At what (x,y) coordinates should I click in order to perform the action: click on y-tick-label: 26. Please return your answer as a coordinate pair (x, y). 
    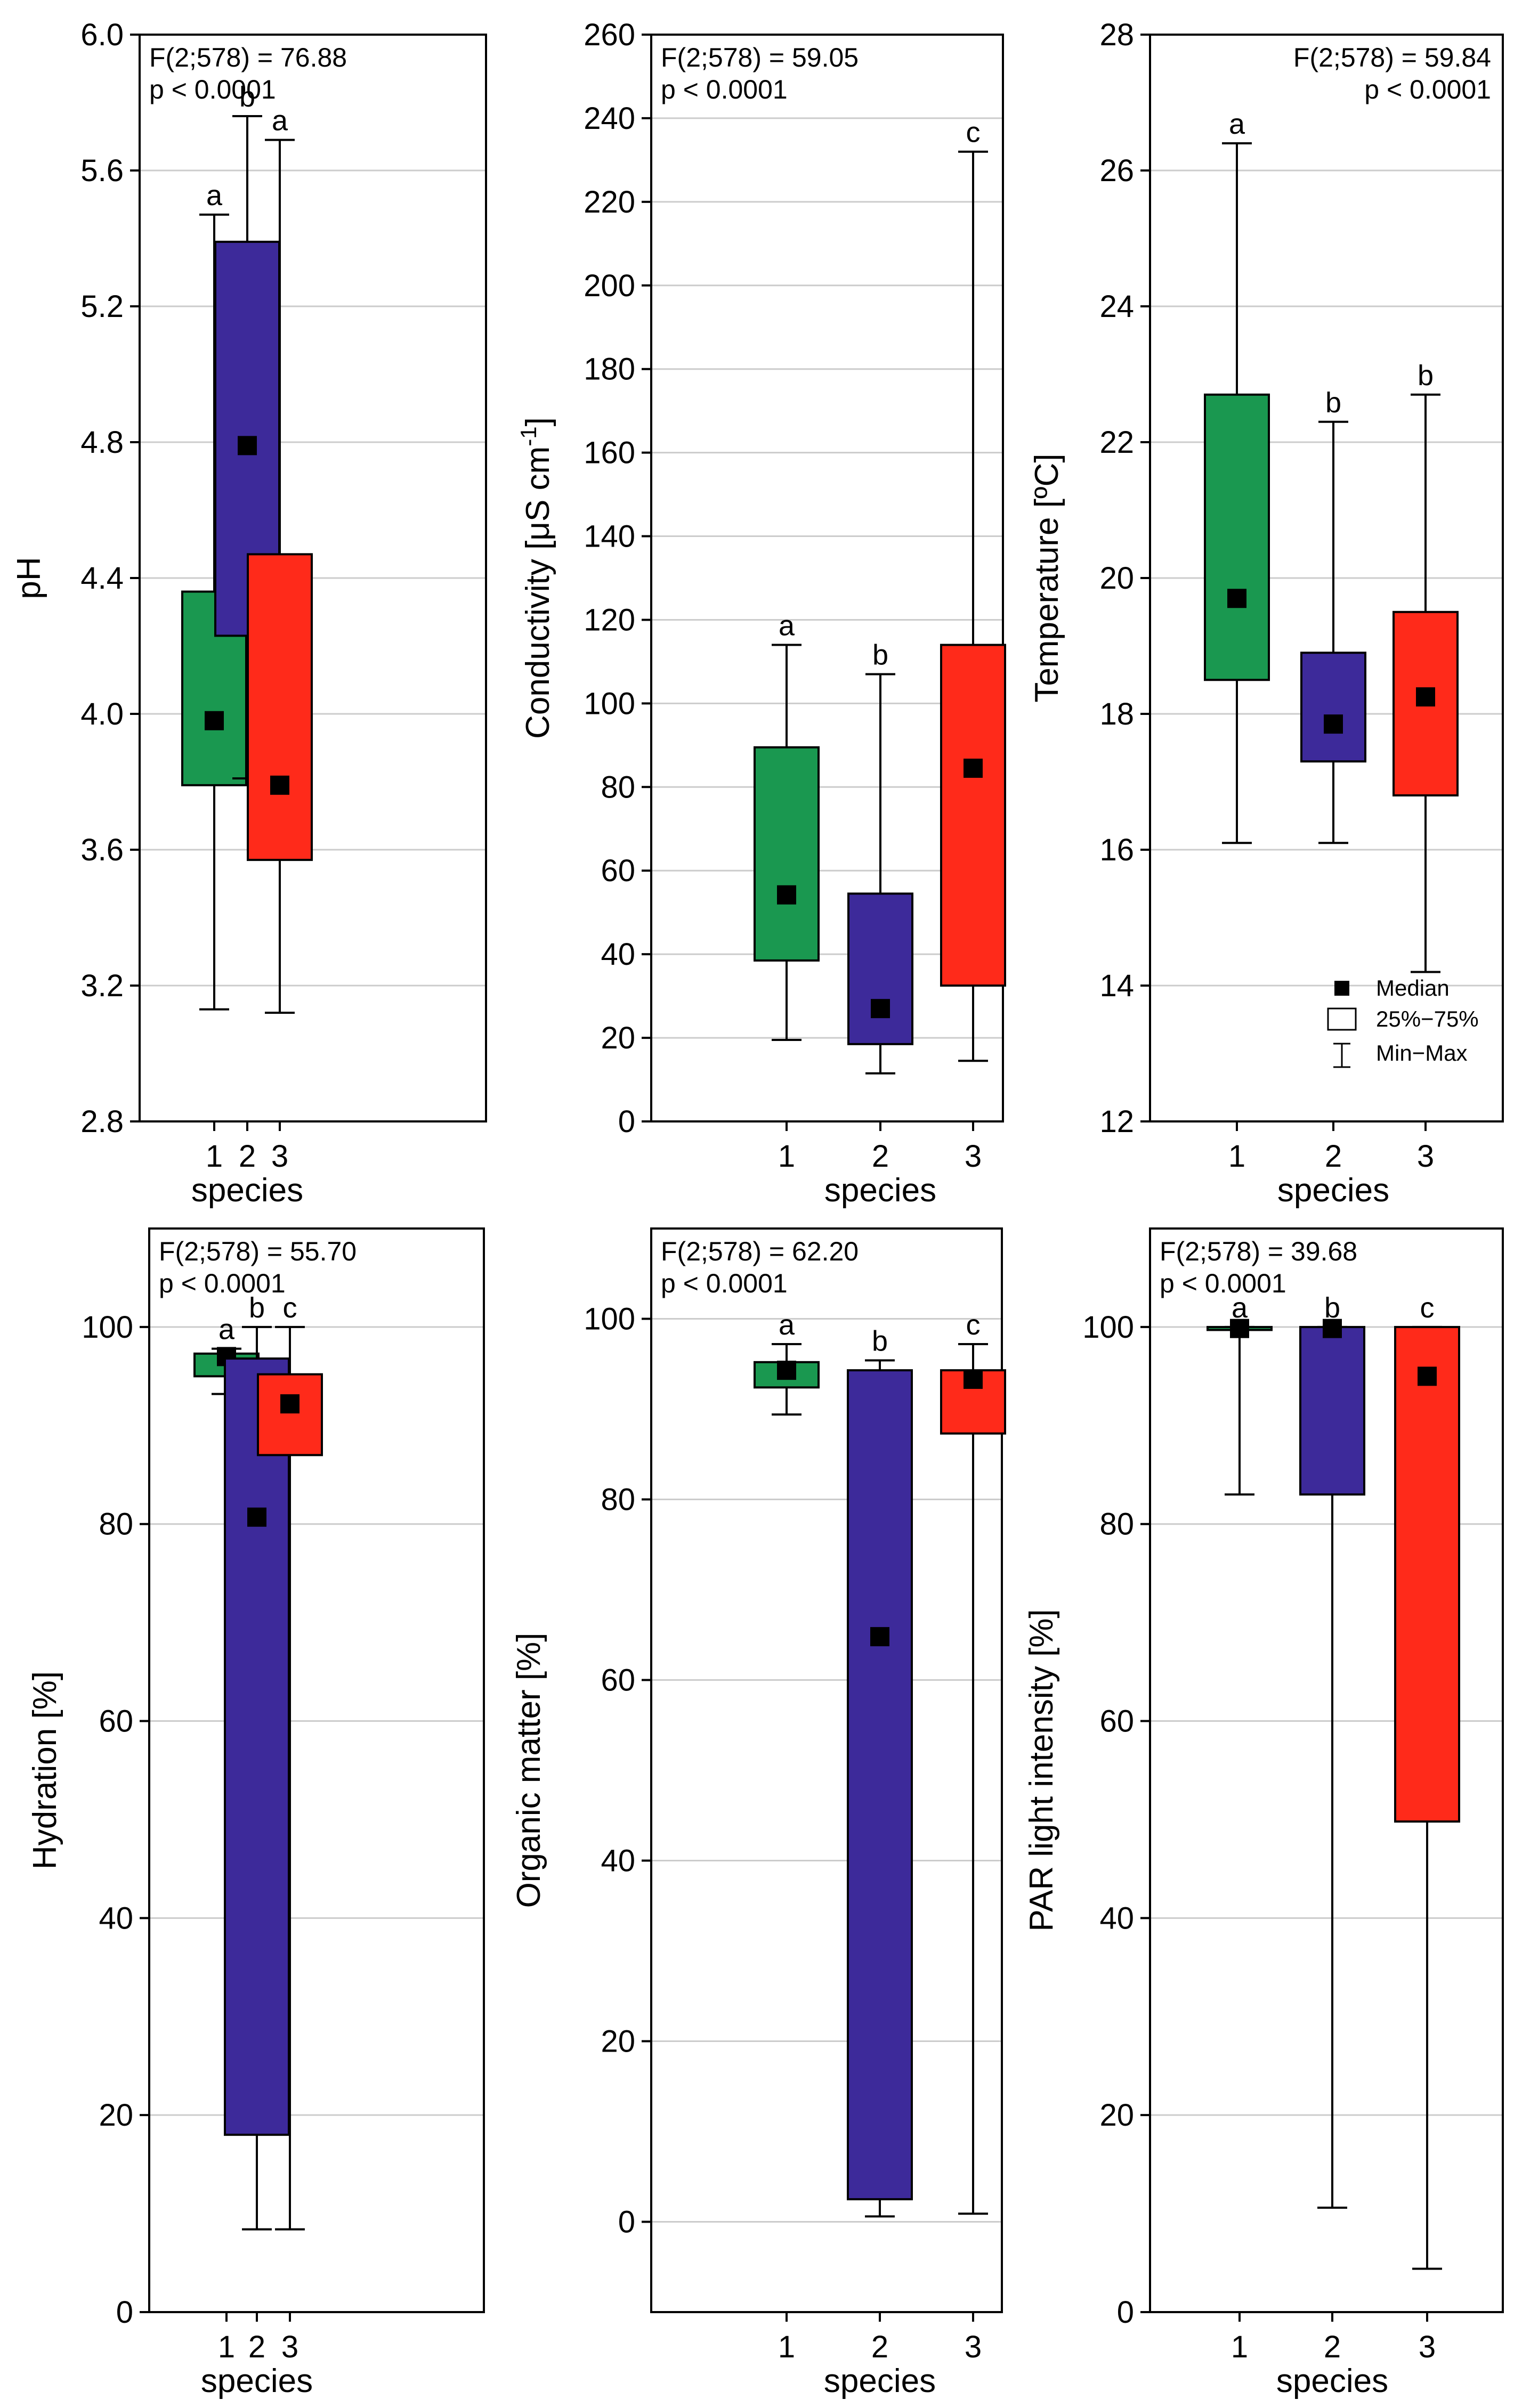
    Looking at the image, I should click on (1116, 170).